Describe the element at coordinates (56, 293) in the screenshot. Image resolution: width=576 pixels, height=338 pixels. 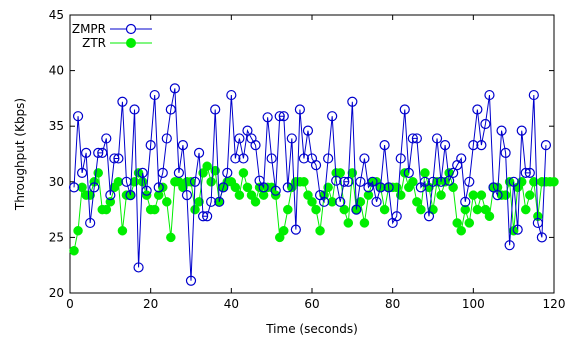
I see `y-tick-label: 20` at that location.